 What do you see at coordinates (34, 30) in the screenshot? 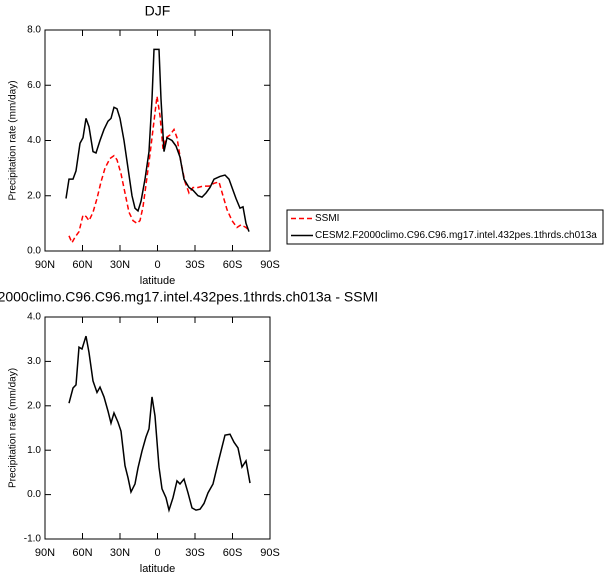
I see `y-tick-label: 8.0` at bounding box center [34, 30].